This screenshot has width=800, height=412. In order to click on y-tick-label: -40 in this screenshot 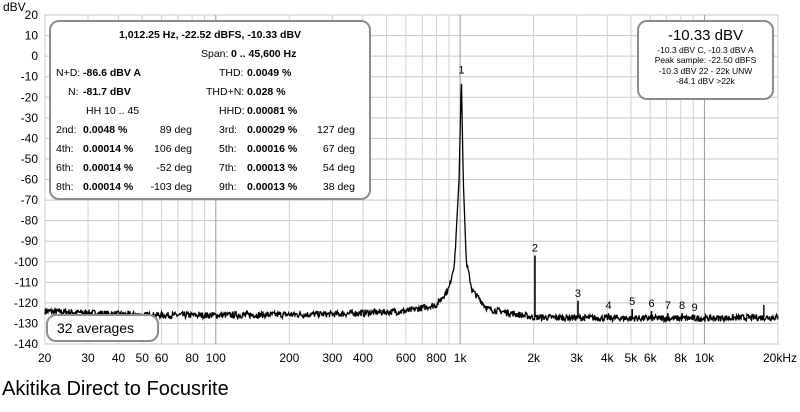, I will do `click(30, 138)`.